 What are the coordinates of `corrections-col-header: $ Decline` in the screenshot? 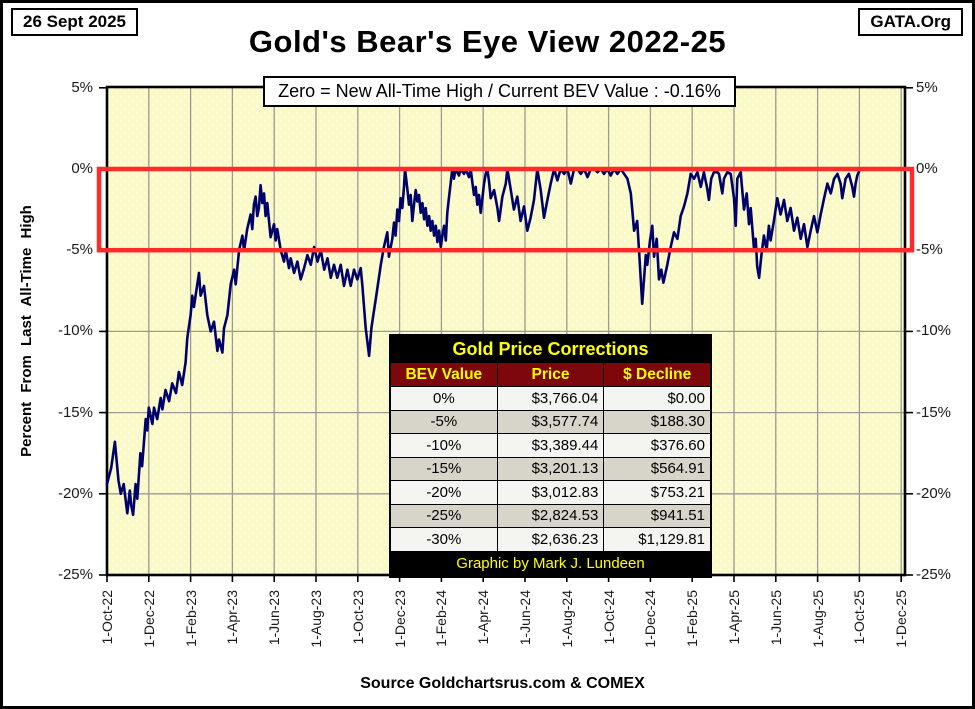 It's located at (657, 374).